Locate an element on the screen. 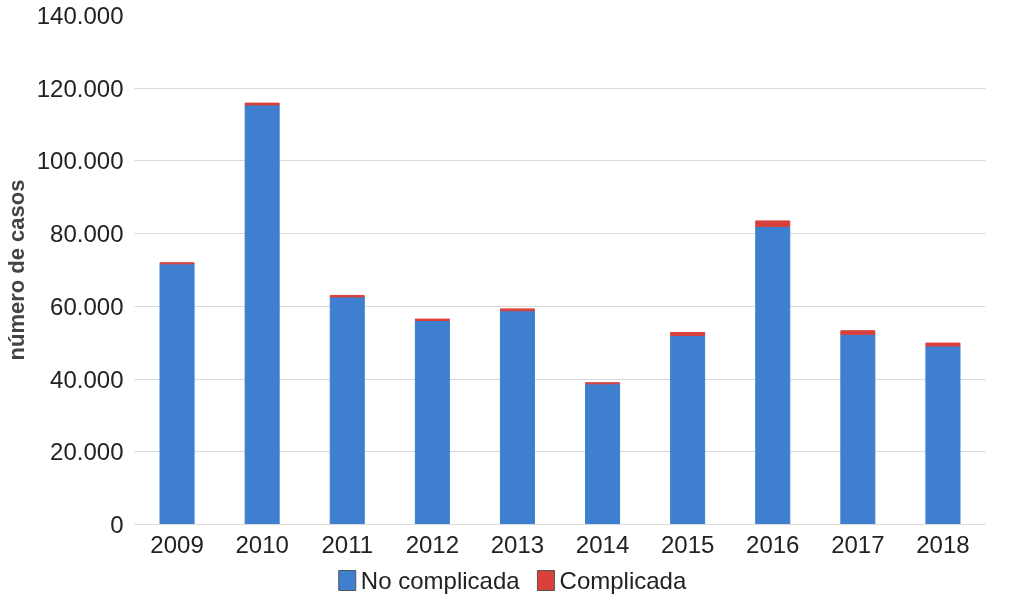  legend-label: No complicada is located at coordinates (440, 580).